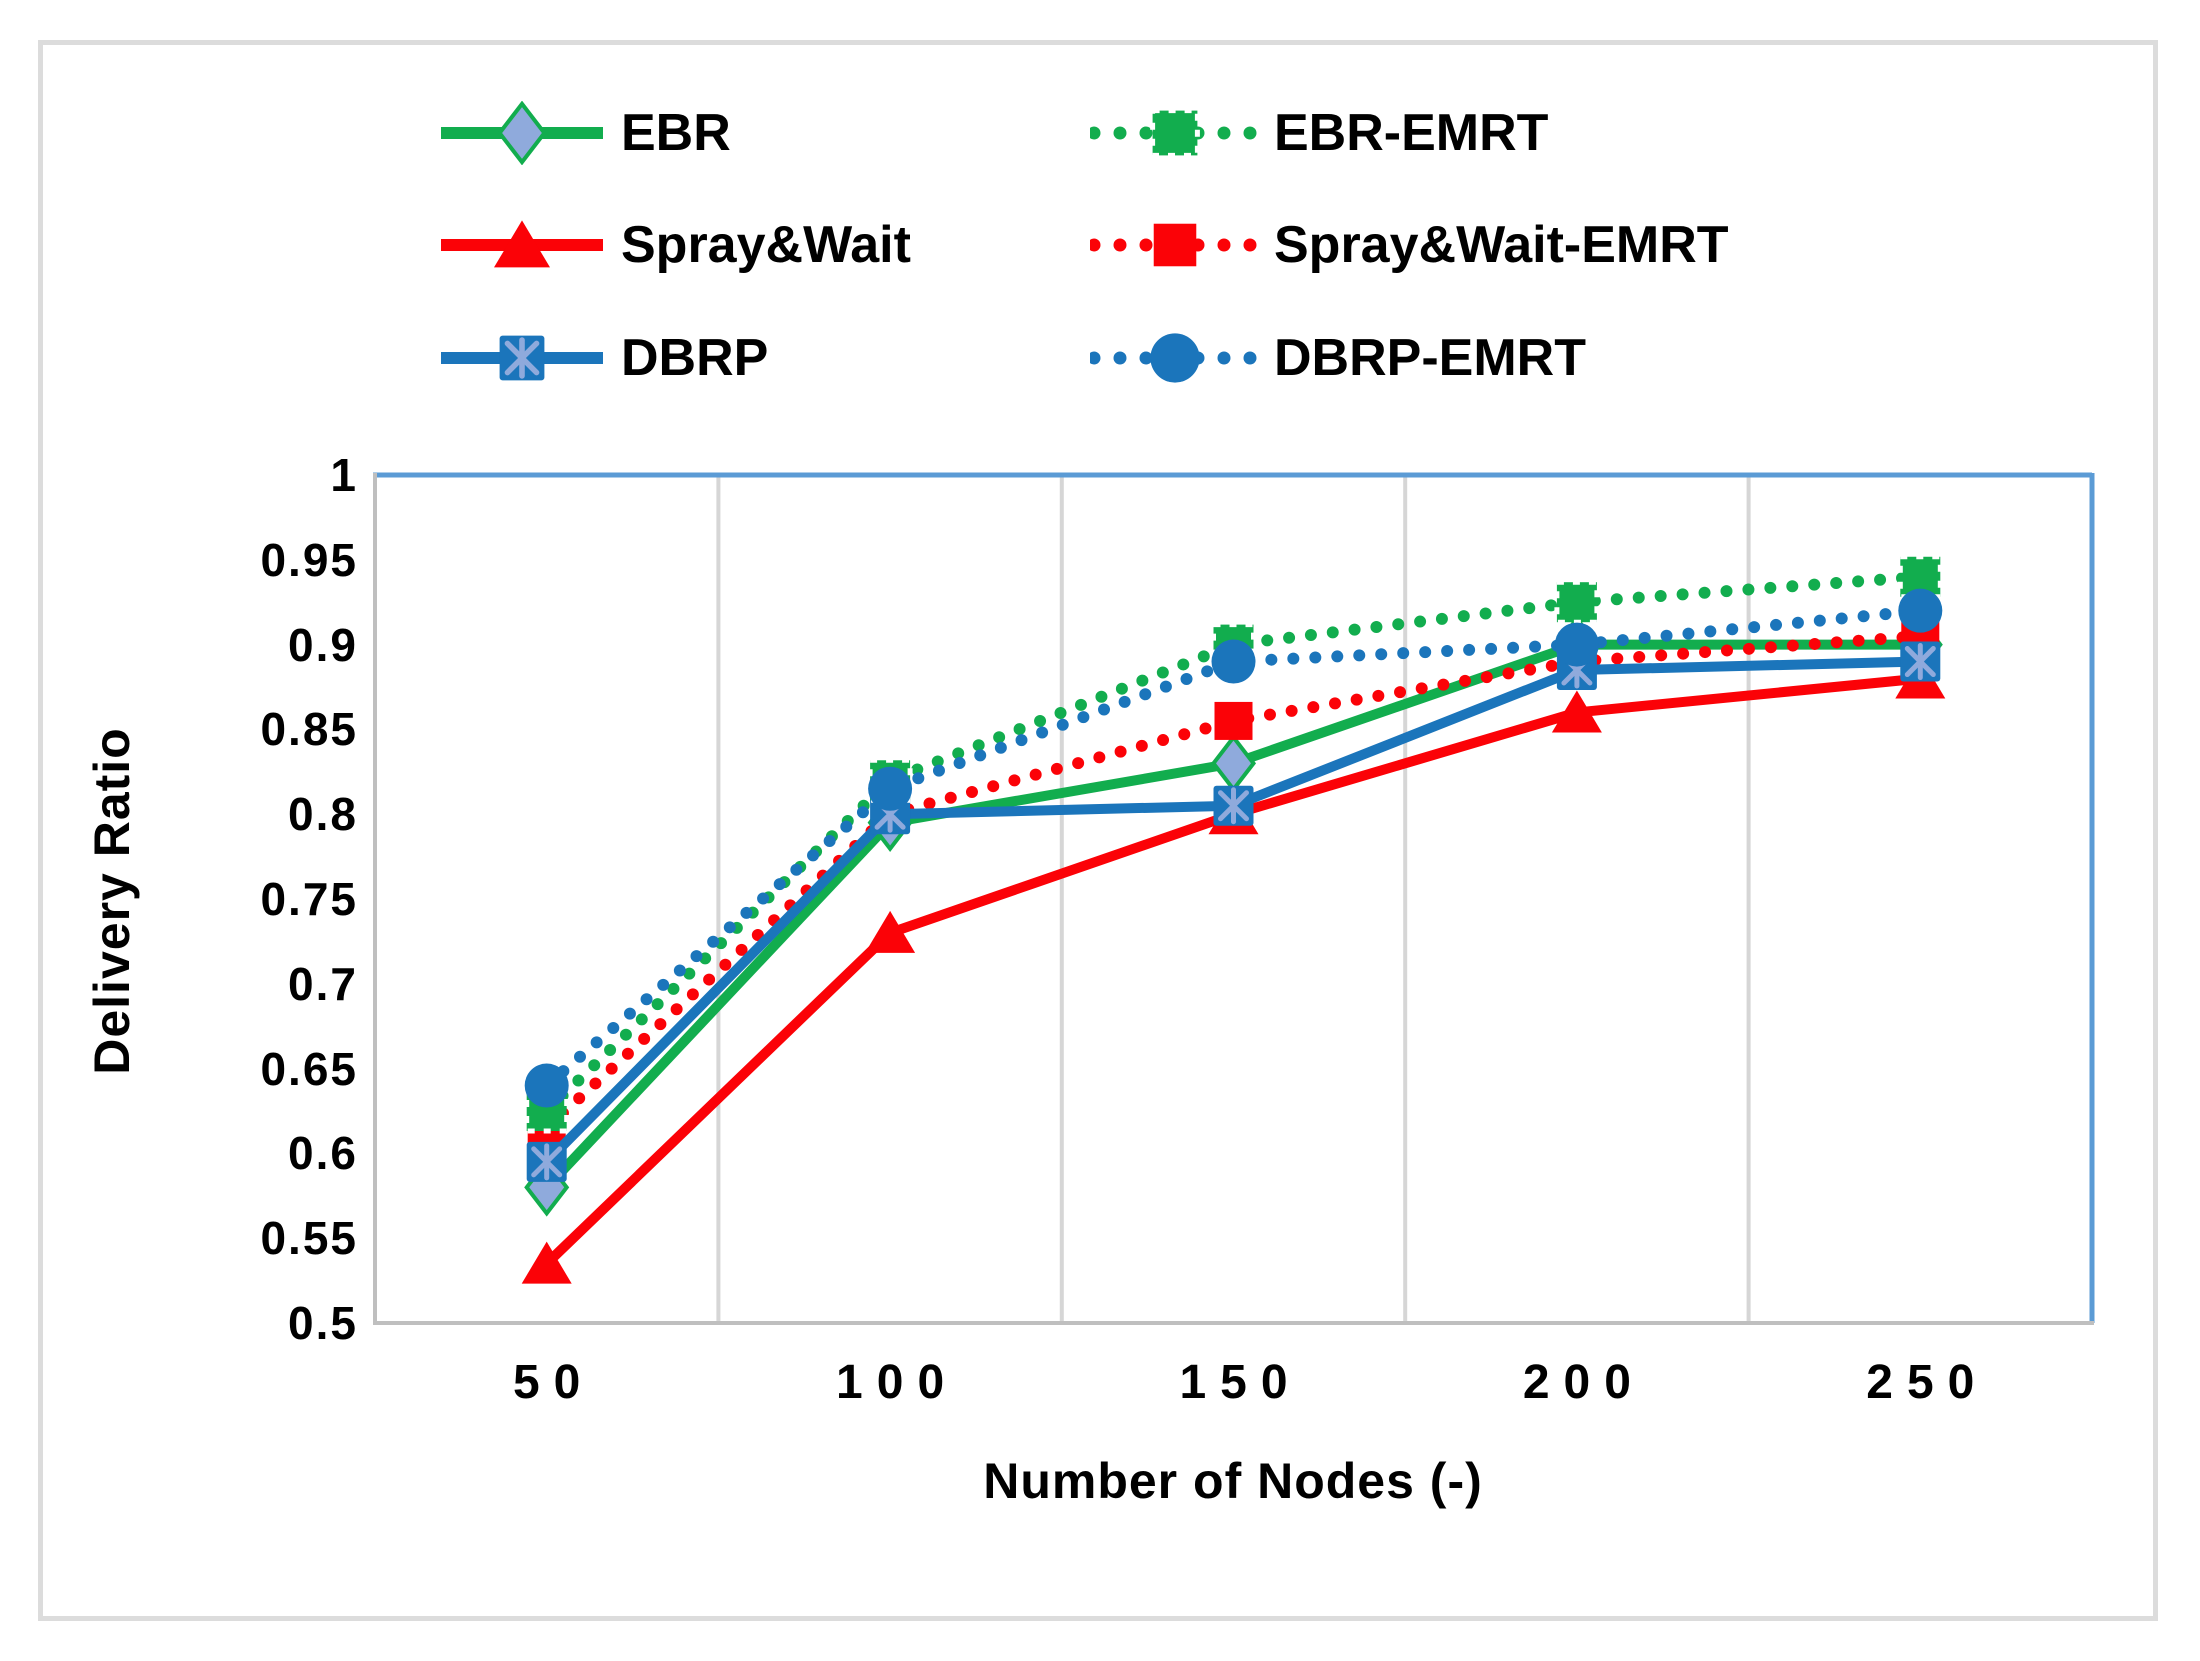 The height and width of the screenshot is (1661, 2200). I want to click on legend-label: EBR-EMRT, so click(1411, 133).